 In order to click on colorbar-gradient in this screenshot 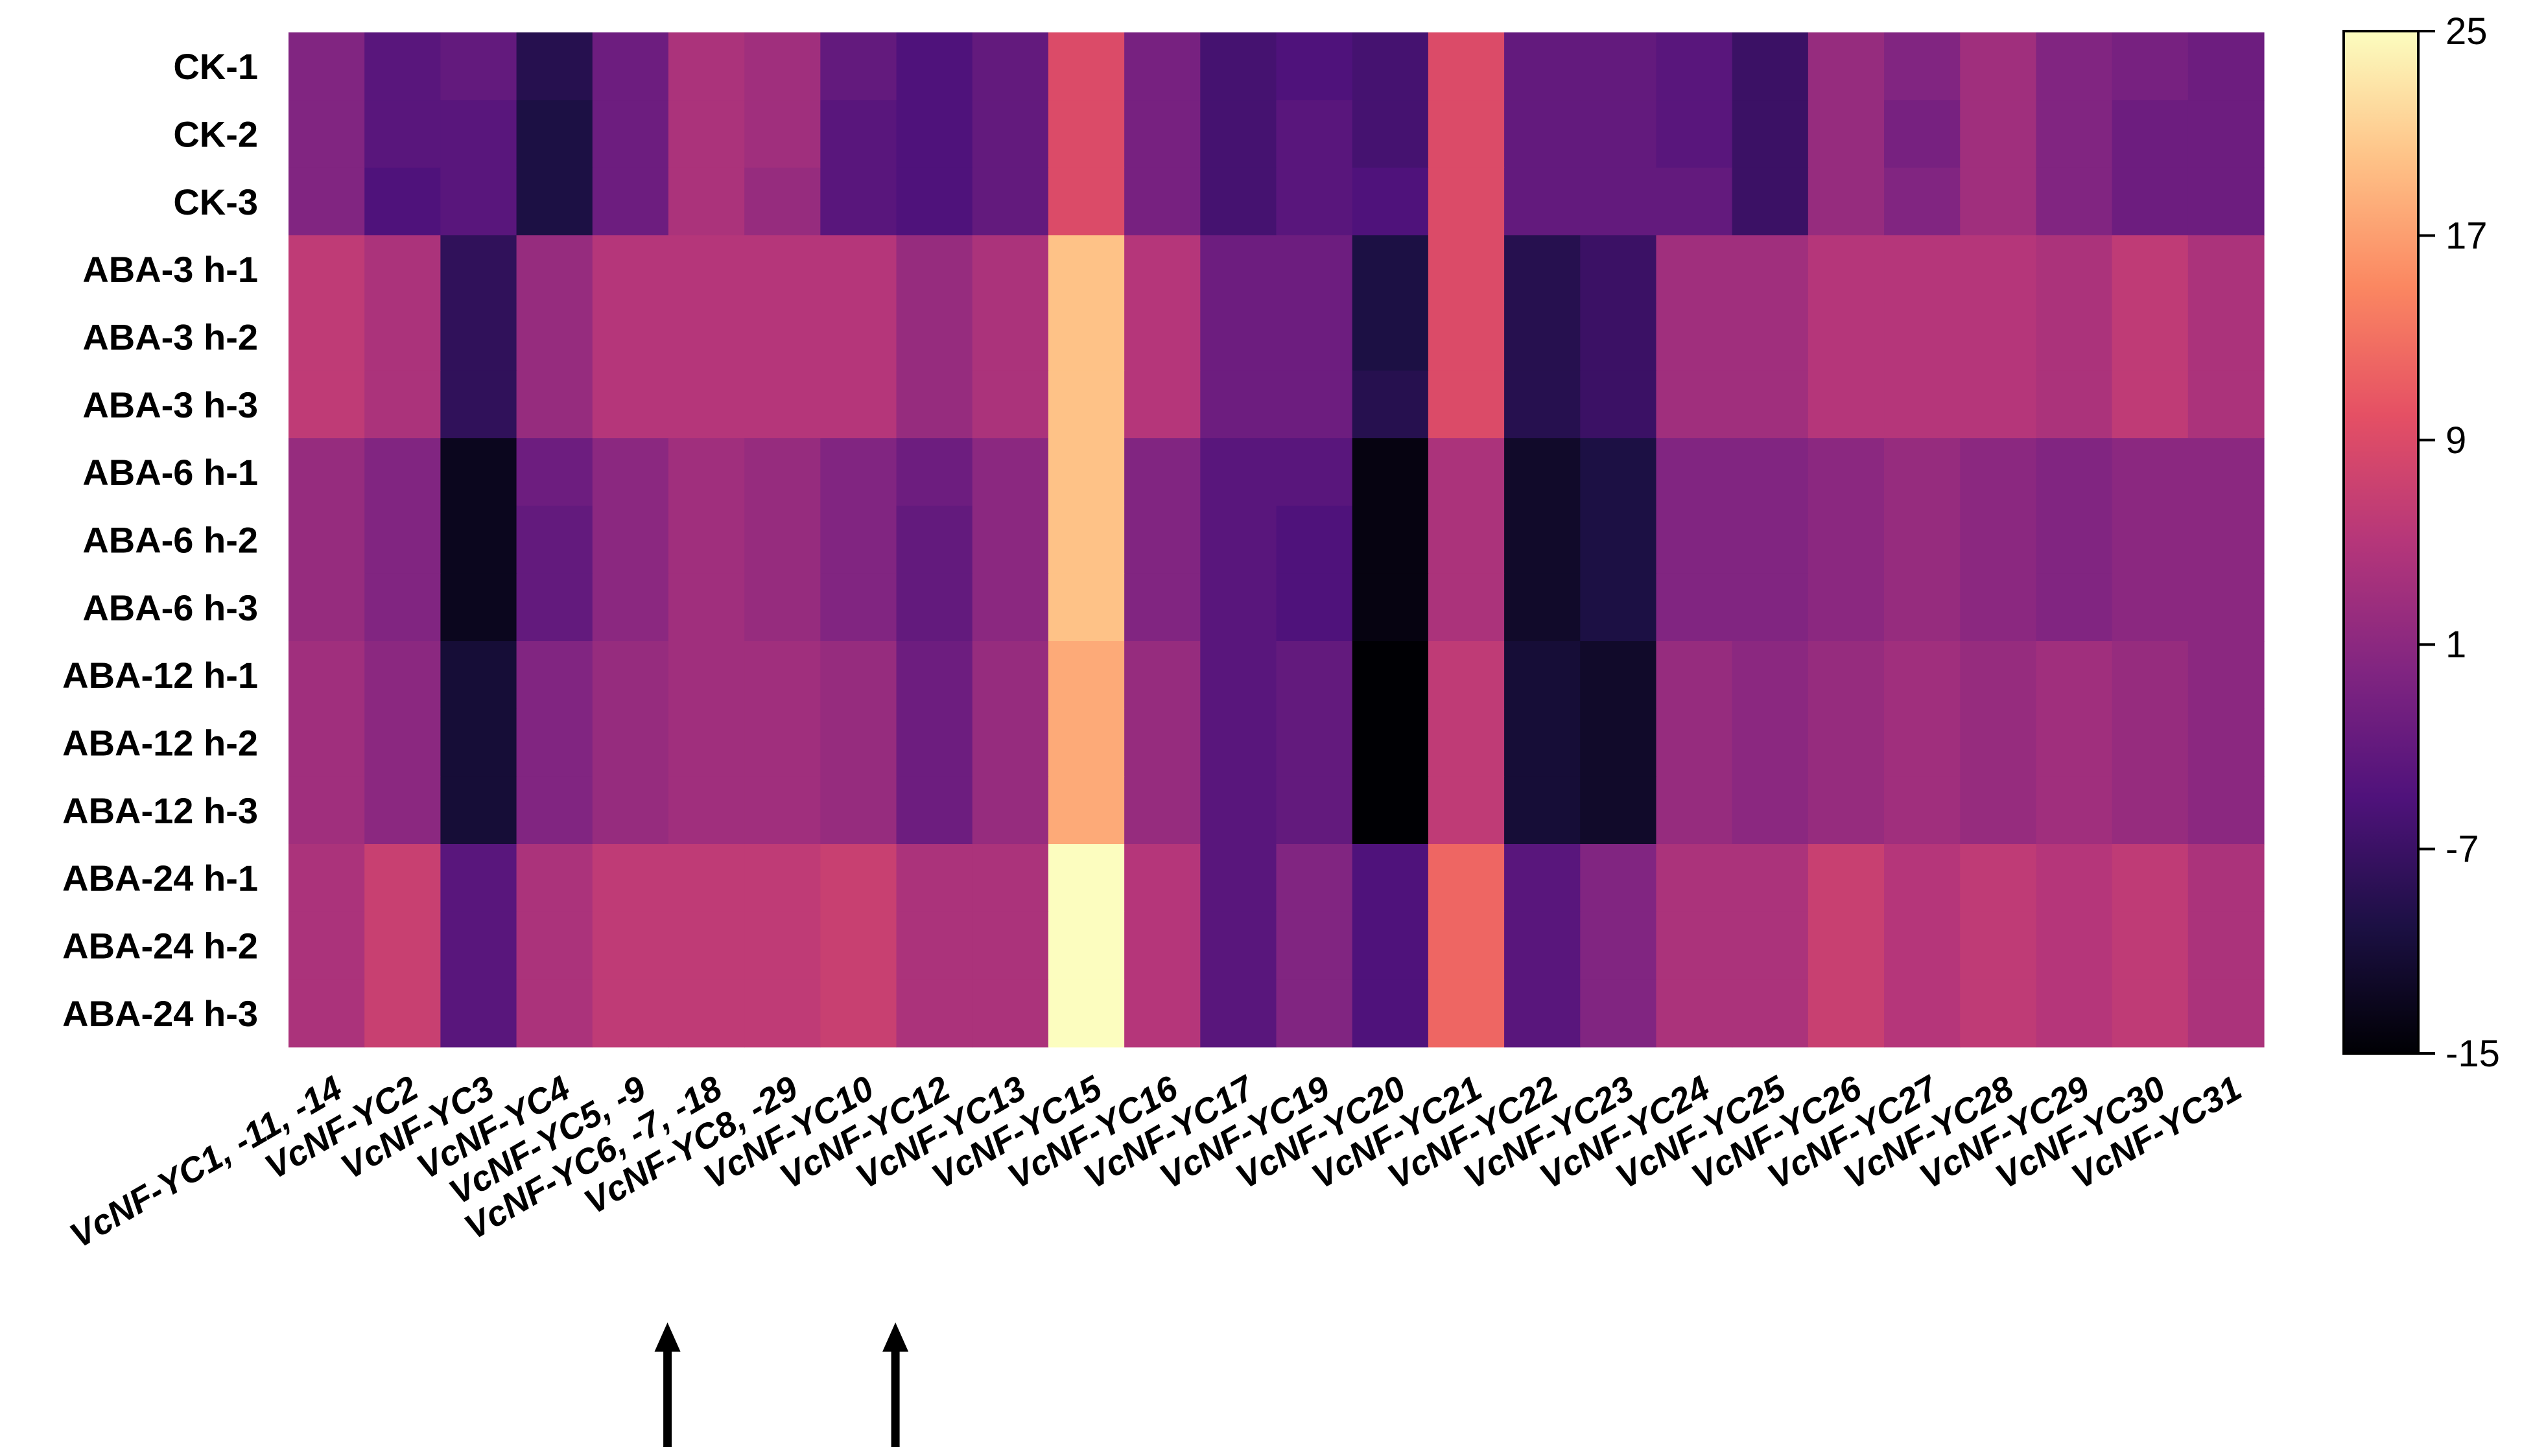, I will do `click(2381, 542)`.